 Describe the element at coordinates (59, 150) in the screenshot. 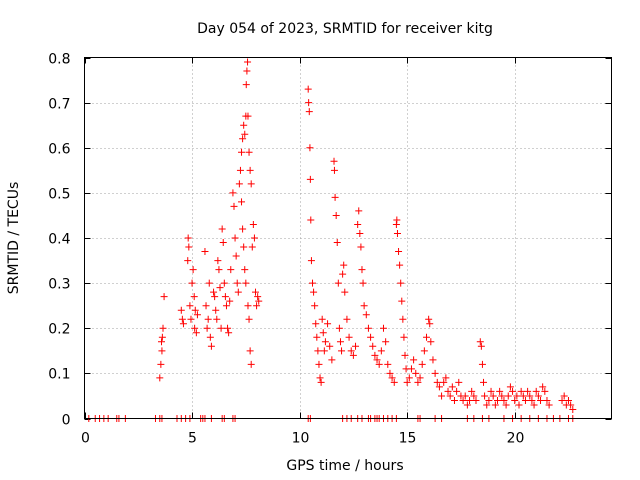

I see `y-tick-label: 0.6` at that location.